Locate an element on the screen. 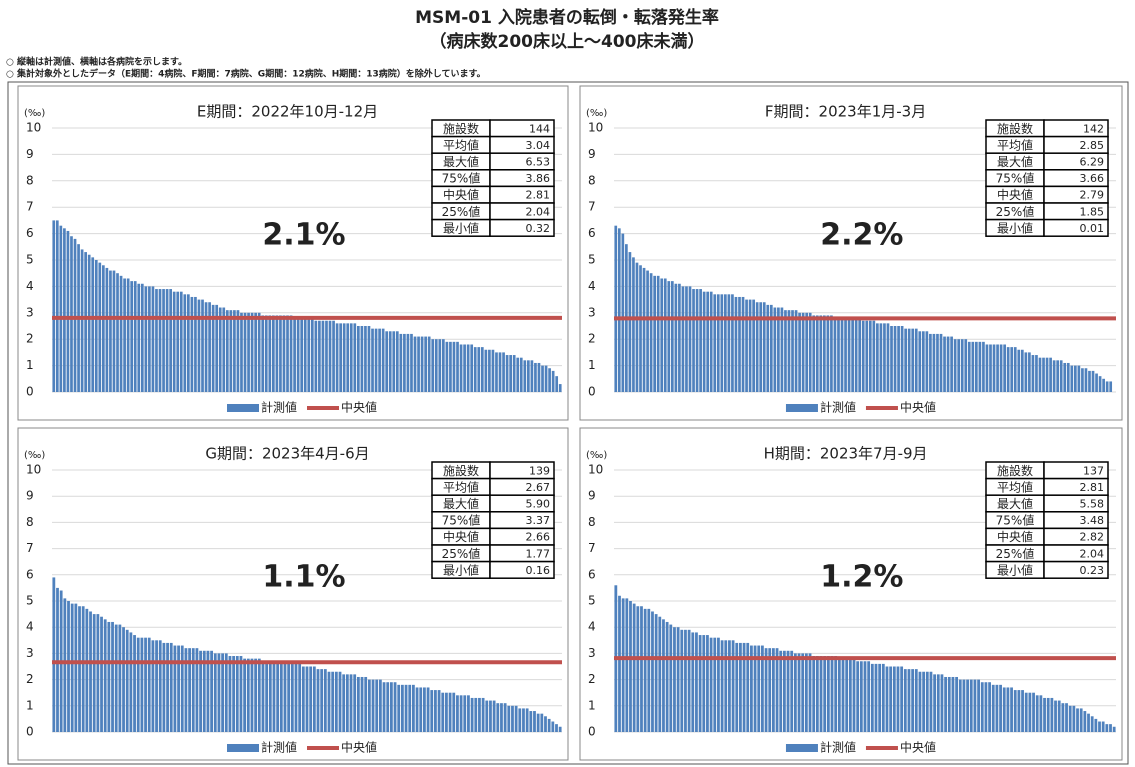 This screenshot has height=767, width=1135. y-tick-label: 9 is located at coordinates (30, 496).